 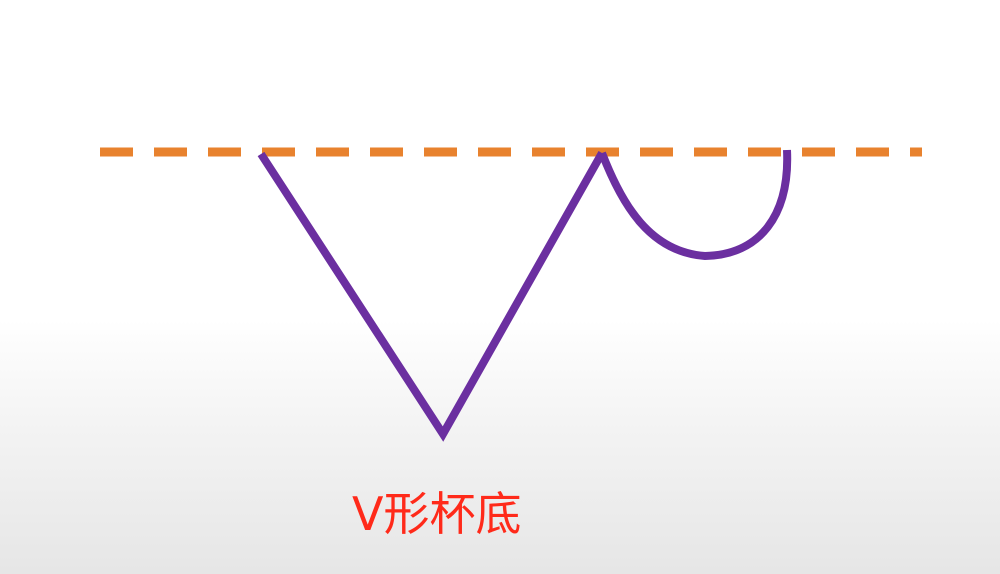 What do you see at coordinates (437, 514) in the screenshot?
I see `pattern-caption: V形杯底` at bounding box center [437, 514].